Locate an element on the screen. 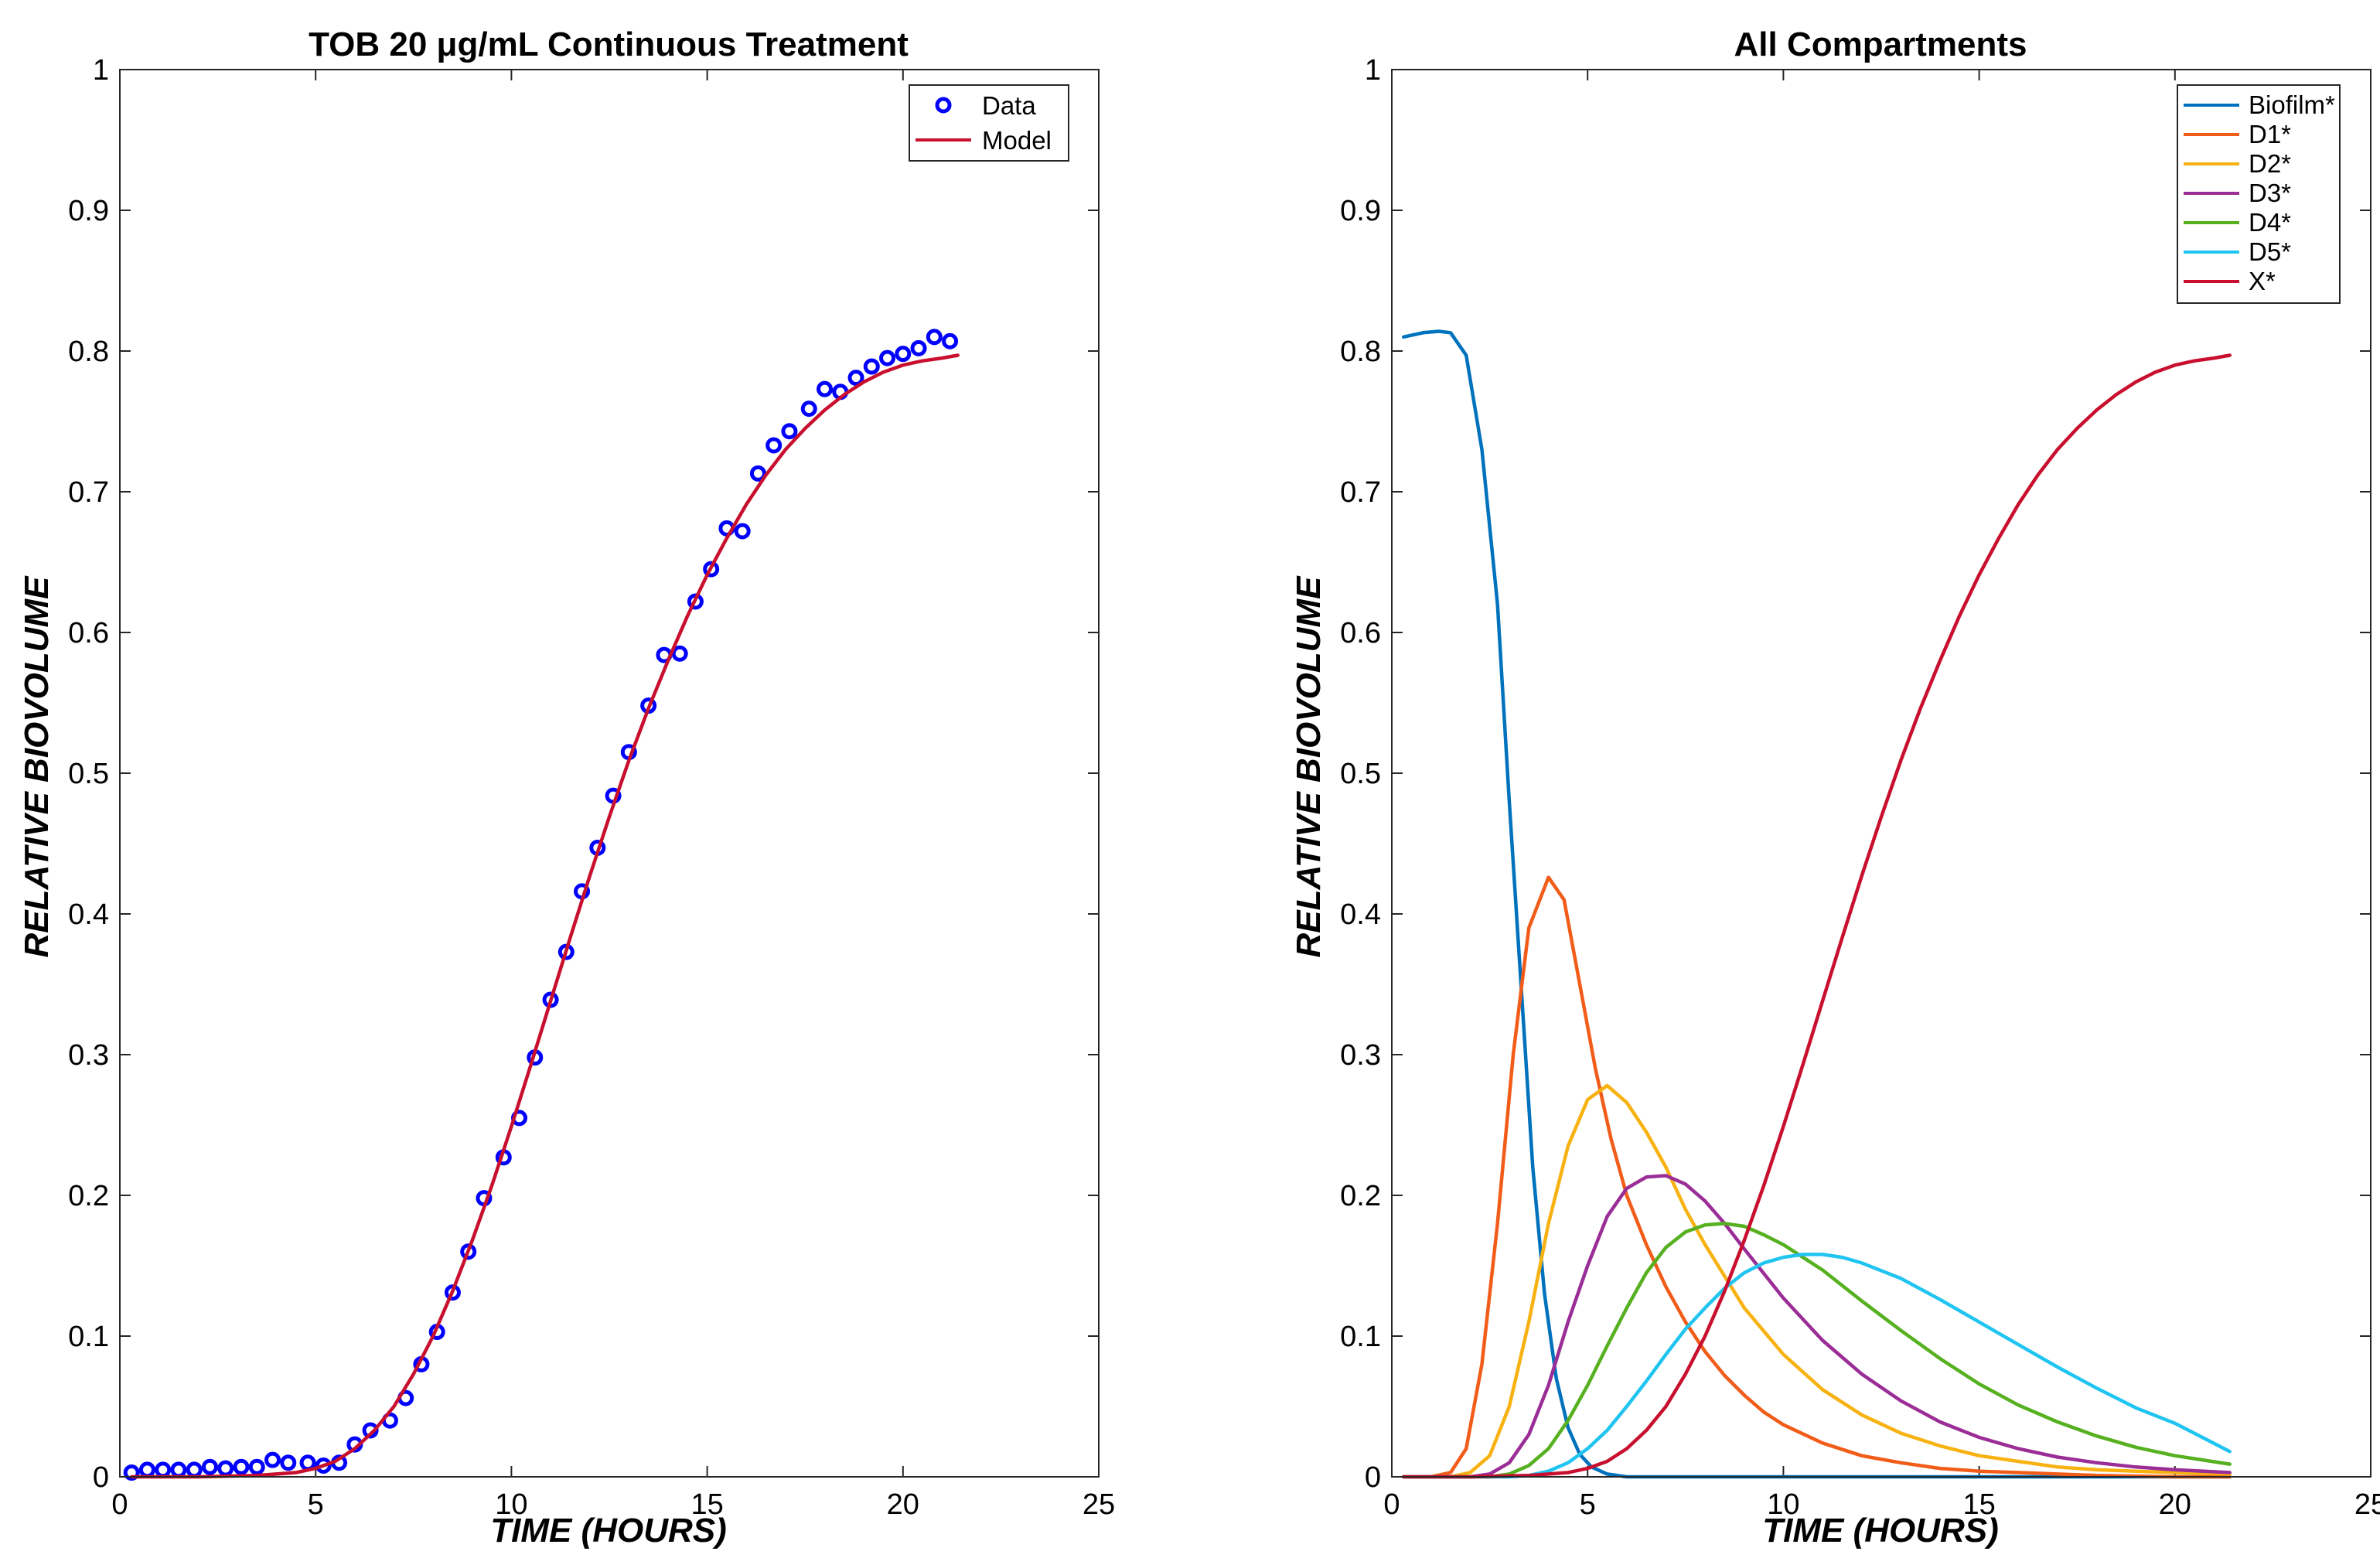 The height and width of the screenshot is (1558, 2380). series-line-d3 is located at coordinates (1816, 1326).